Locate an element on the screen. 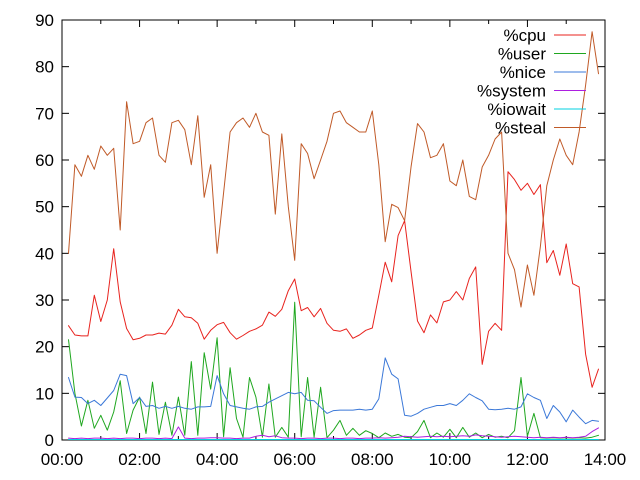 This screenshot has height=480, width=640. x-tick-label: 10:00 is located at coordinates (450, 459).